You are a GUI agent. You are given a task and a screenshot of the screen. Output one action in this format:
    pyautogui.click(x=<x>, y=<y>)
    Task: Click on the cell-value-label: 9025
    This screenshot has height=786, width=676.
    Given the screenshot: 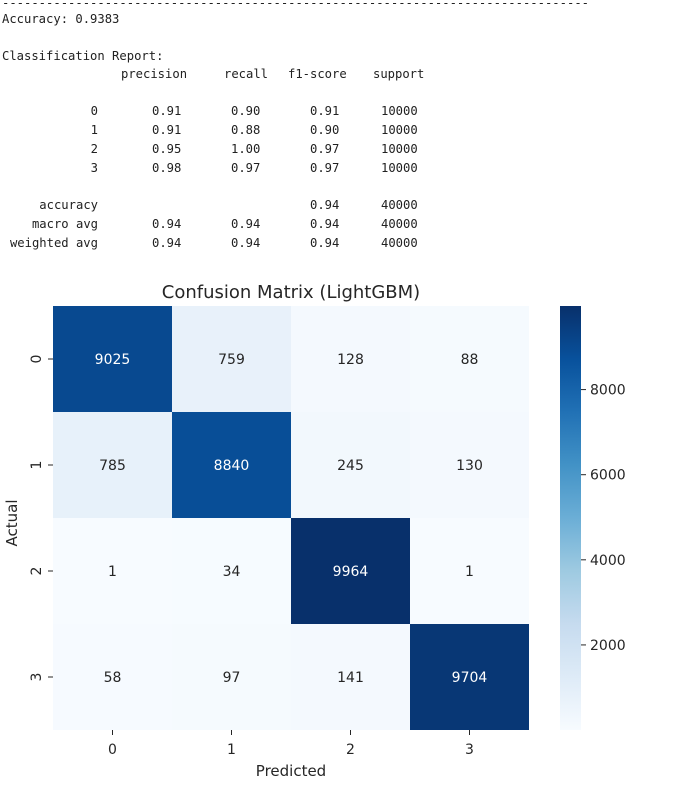 What is the action you would take?
    pyautogui.click(x=113, y=360)
    